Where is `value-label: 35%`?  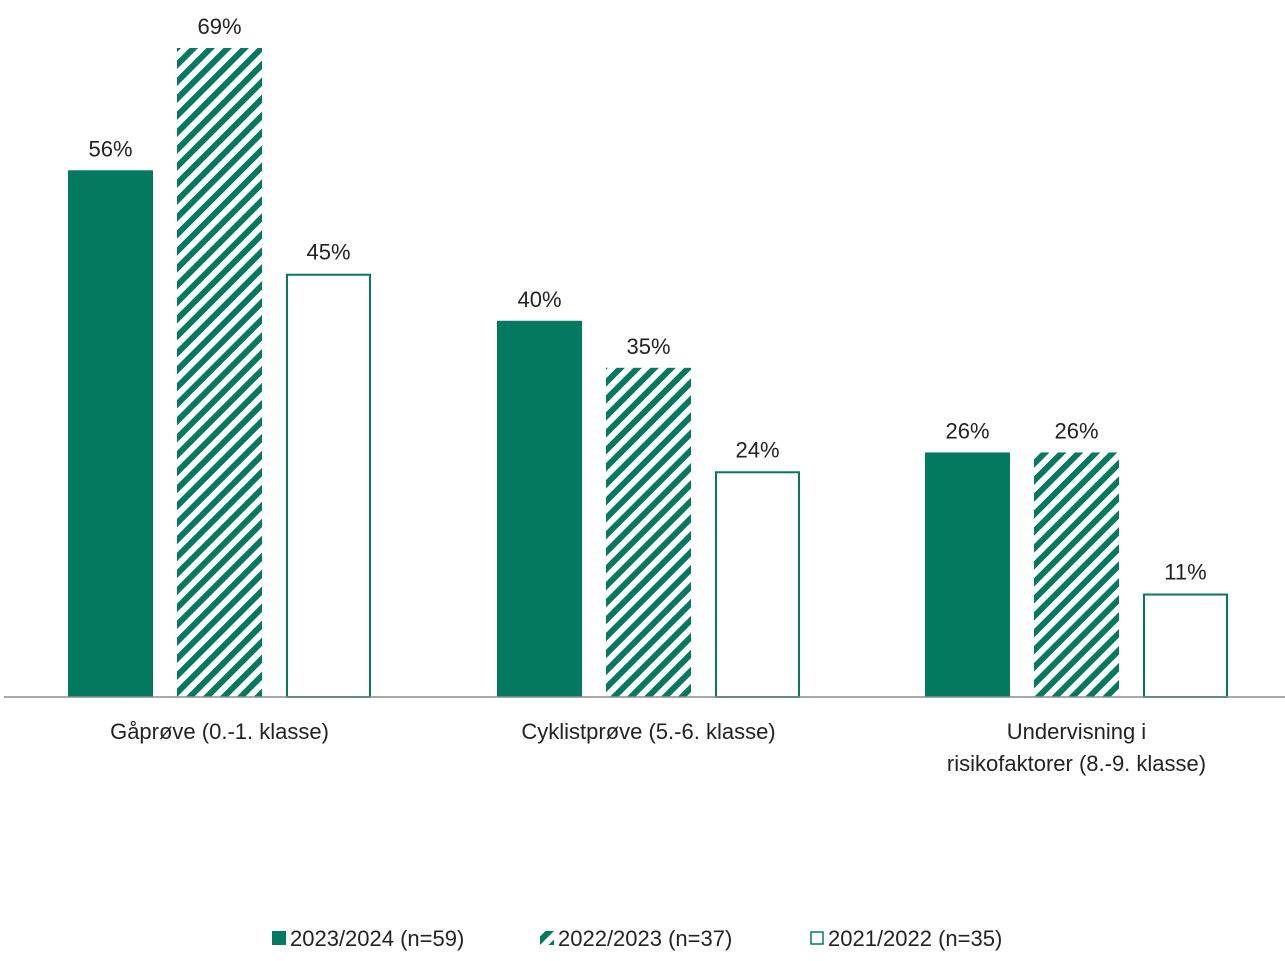 value-label: 35% is located at coordinates (648, 346).